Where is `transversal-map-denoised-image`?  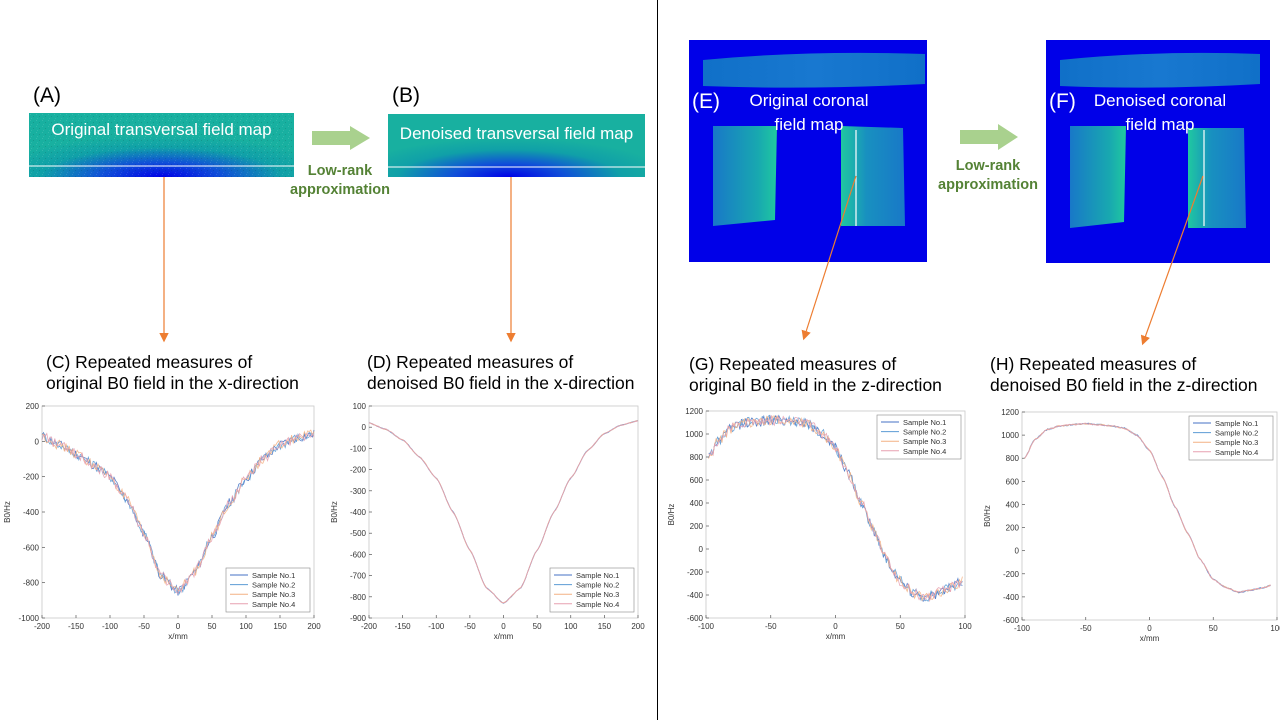
transversal-map-denoised-image is located at coordinates (516, 145).